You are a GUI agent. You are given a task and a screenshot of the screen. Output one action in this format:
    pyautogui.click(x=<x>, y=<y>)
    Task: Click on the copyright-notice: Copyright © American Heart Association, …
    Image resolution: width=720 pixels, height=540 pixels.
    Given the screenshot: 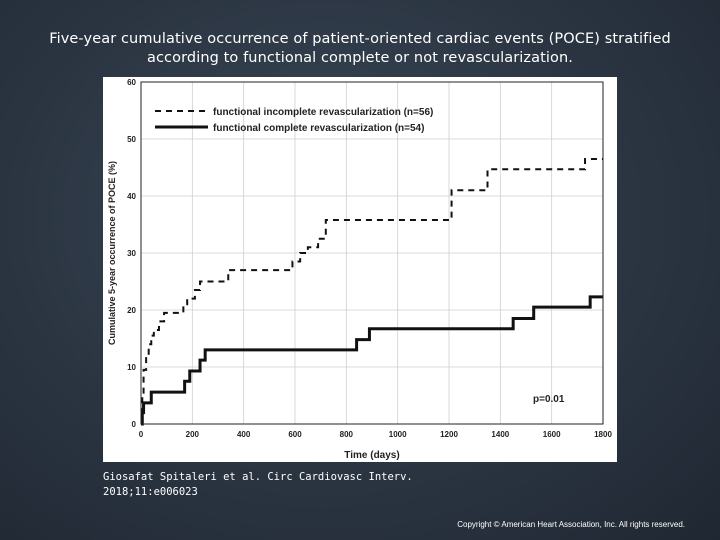 What is the action you would take?
    pyautogui.click(x=571, y=524)
    